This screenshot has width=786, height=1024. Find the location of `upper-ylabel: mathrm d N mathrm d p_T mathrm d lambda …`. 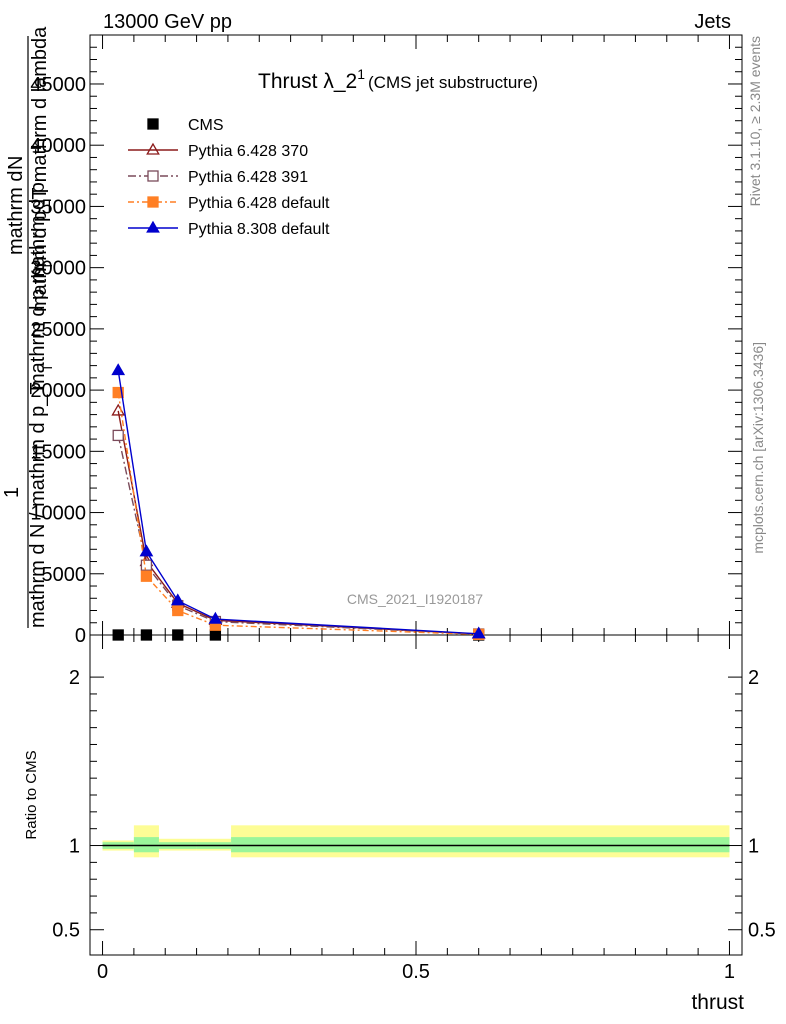

upper-ylabel: mathrm d N mathrm d p_T mathrm d lambda … is located at coordinates (28, 327).